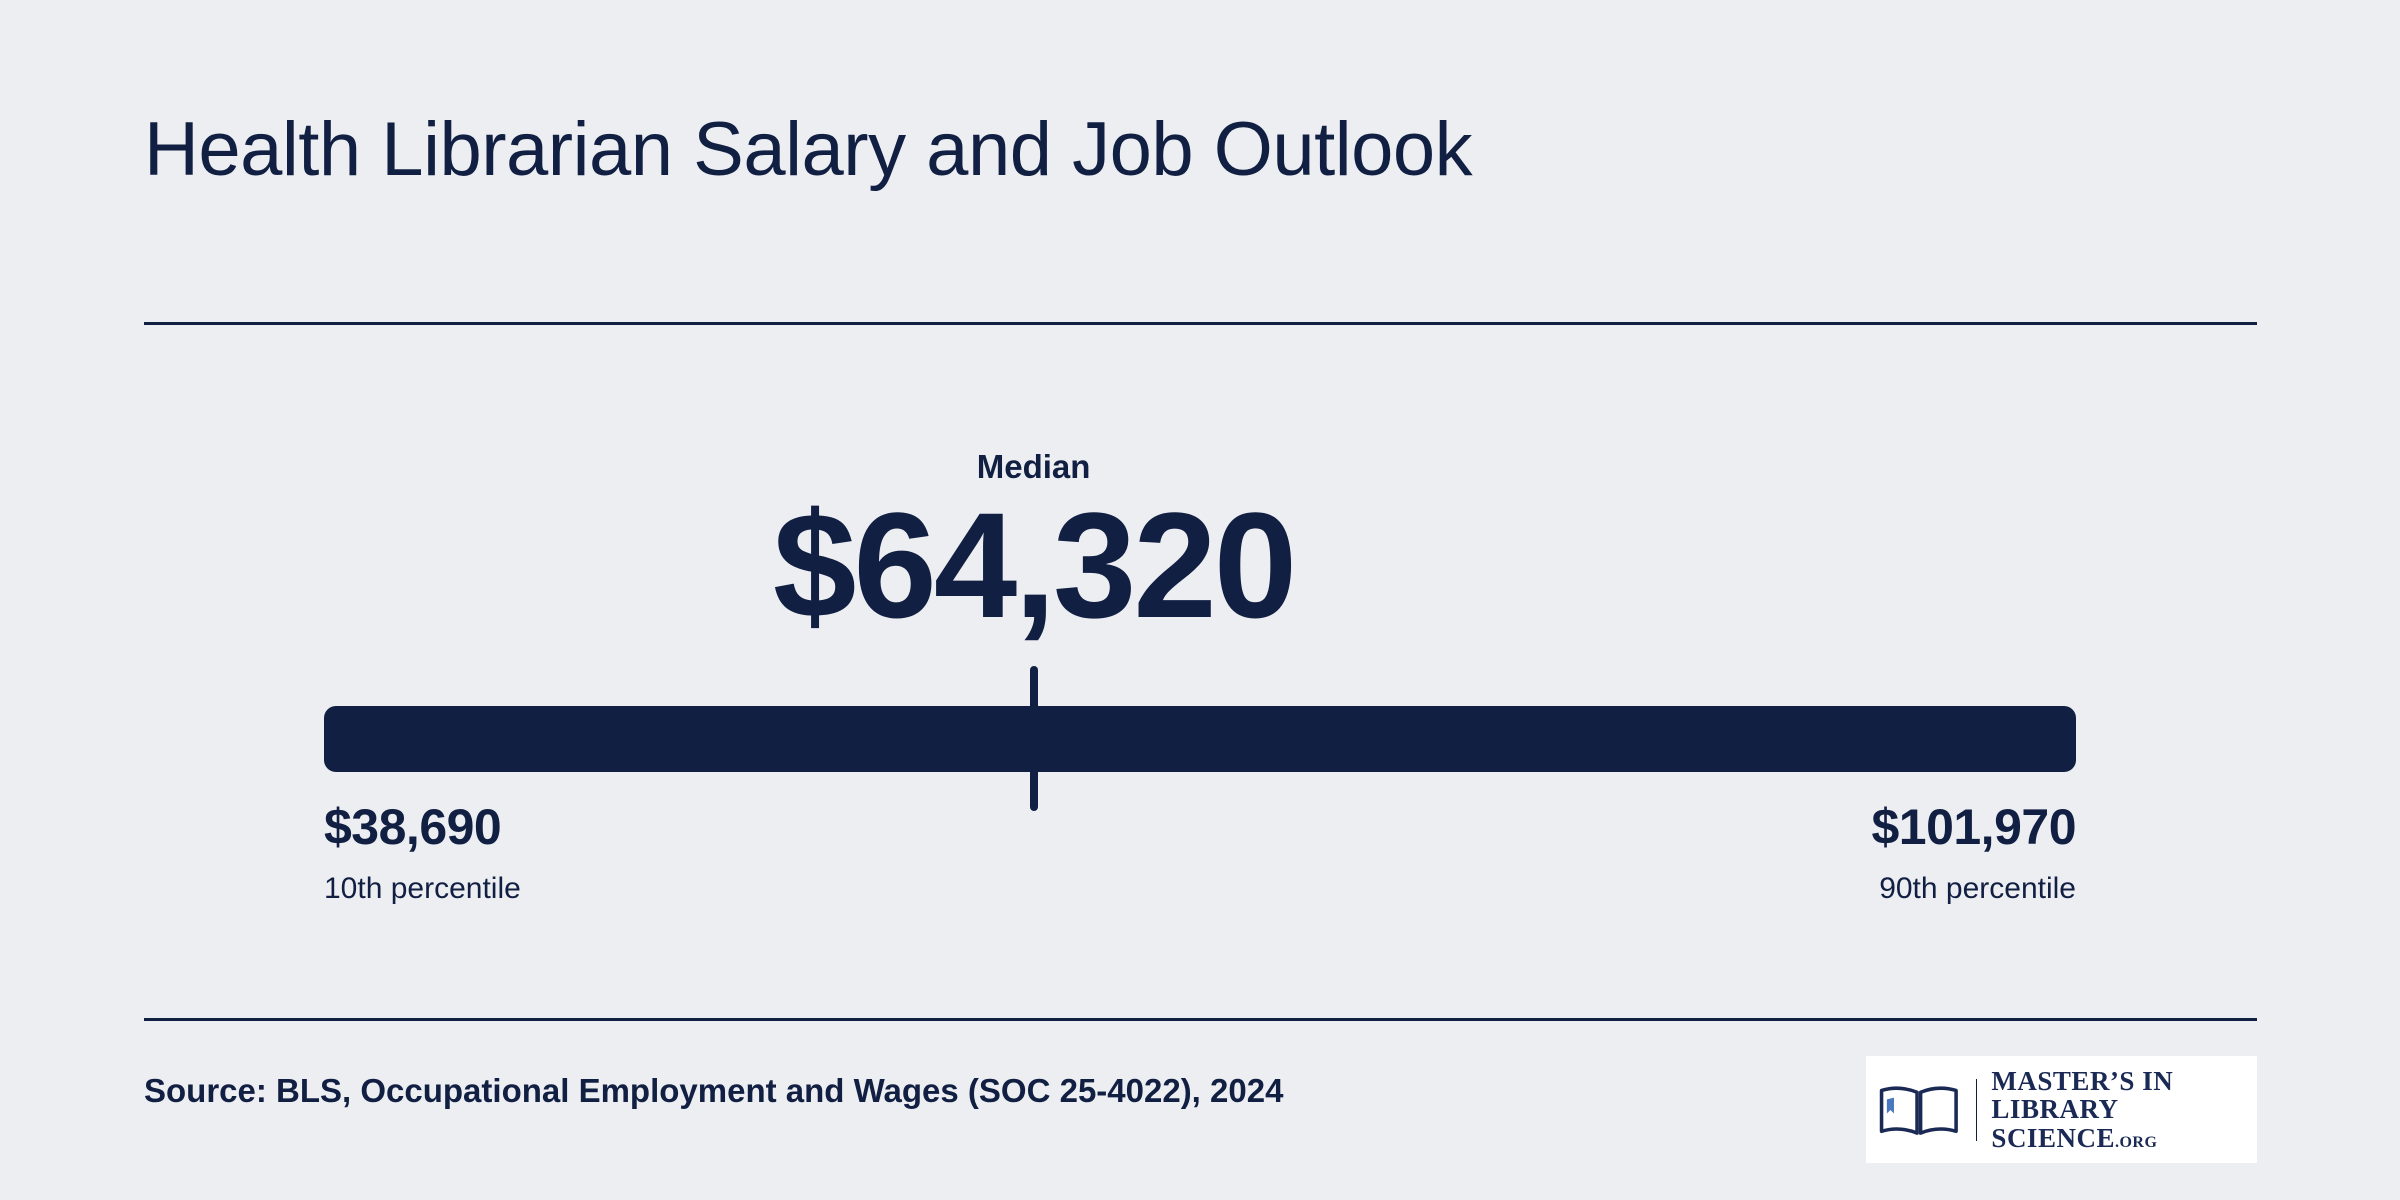  Describe the element at coordinates (1973, 827) in the screenshot. I see `high-percentile-value: $101,970` at that location.